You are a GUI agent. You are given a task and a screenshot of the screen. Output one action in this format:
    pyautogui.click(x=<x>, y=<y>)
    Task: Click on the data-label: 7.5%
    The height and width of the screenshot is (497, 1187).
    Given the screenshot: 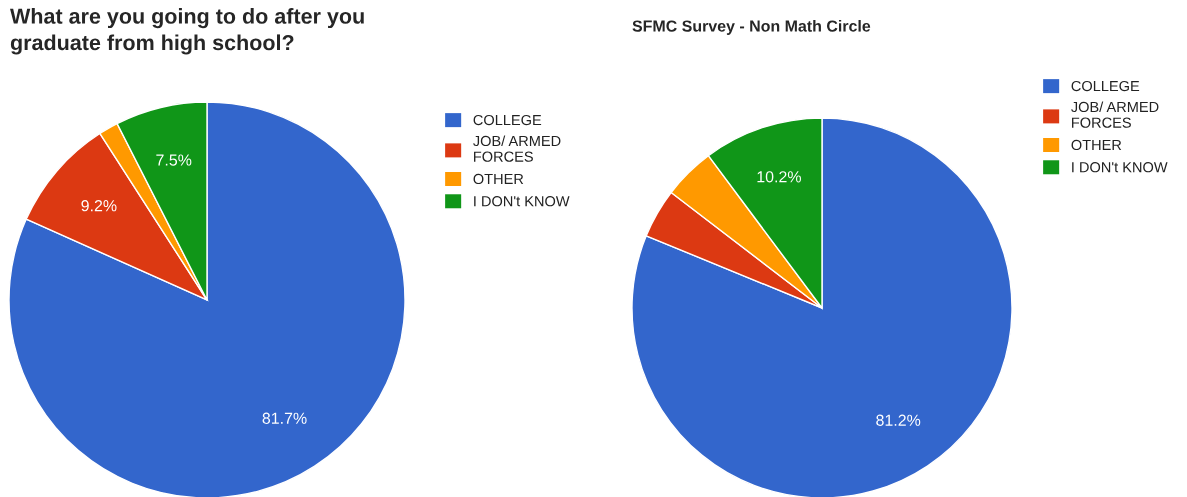 What is the action you would take?
    pyautogui.click(x=174, y=160)
    